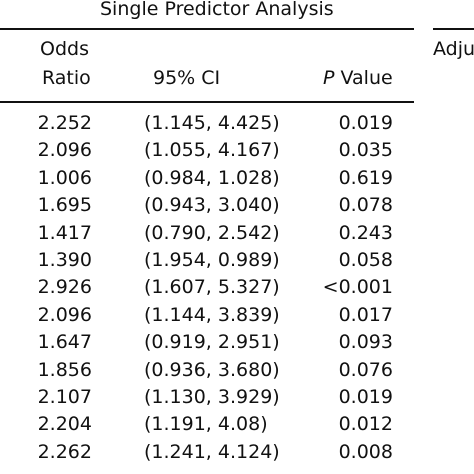 This screenshot has height=474, width=474. I want to click on table-row: 1.417 (0.790, 2.542) 0.243, so click(207, 235).